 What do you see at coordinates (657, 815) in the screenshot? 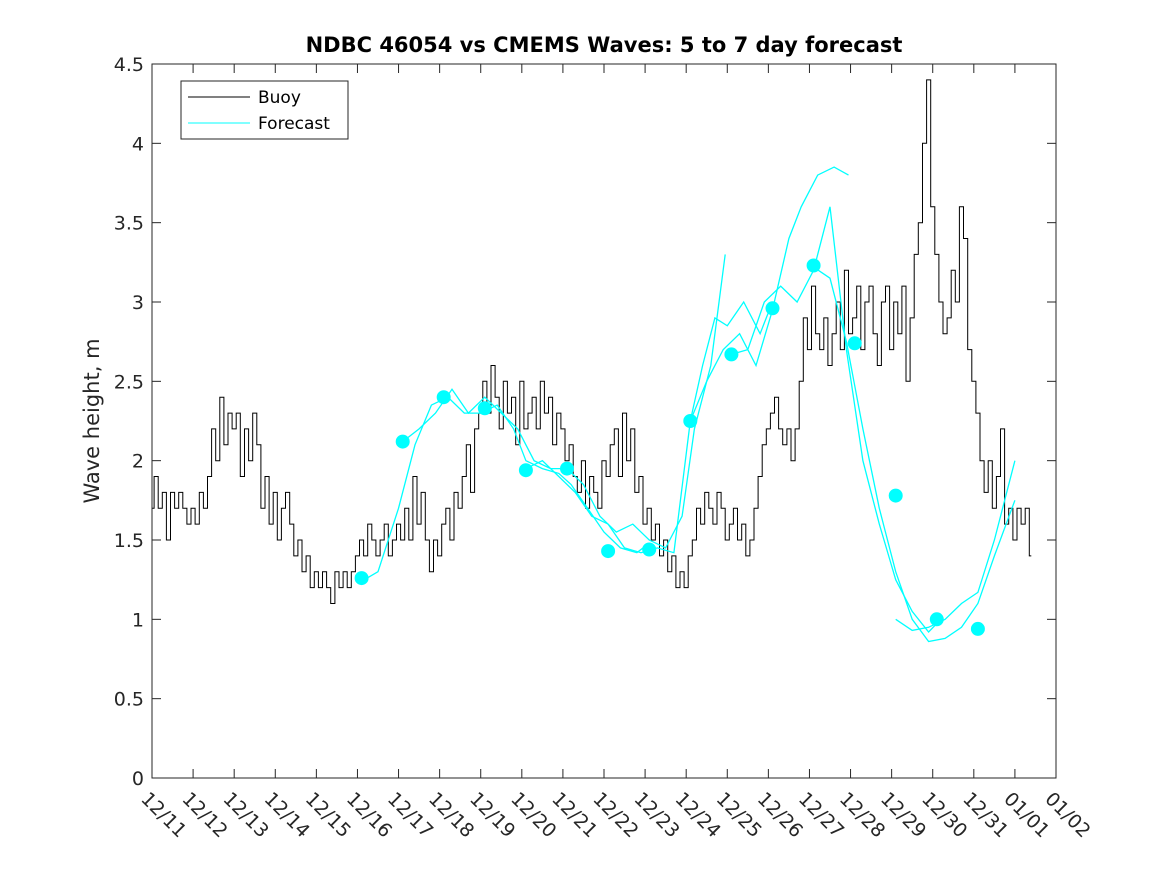
I see `x-tick-label: 12/23` at bounding box center [657, 815].